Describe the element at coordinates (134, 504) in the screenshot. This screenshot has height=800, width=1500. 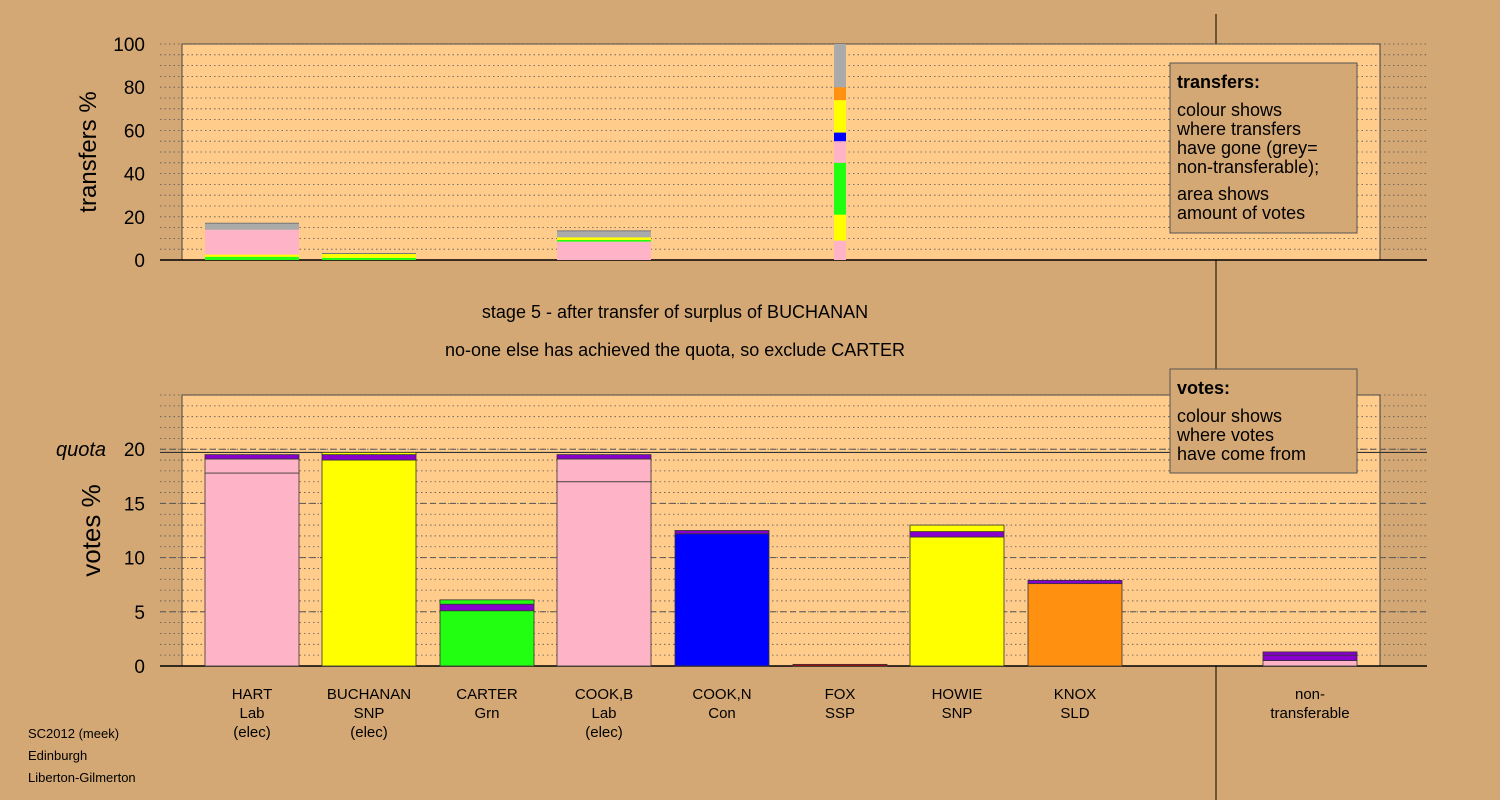
I see `y-tick-label: 15` at that location.